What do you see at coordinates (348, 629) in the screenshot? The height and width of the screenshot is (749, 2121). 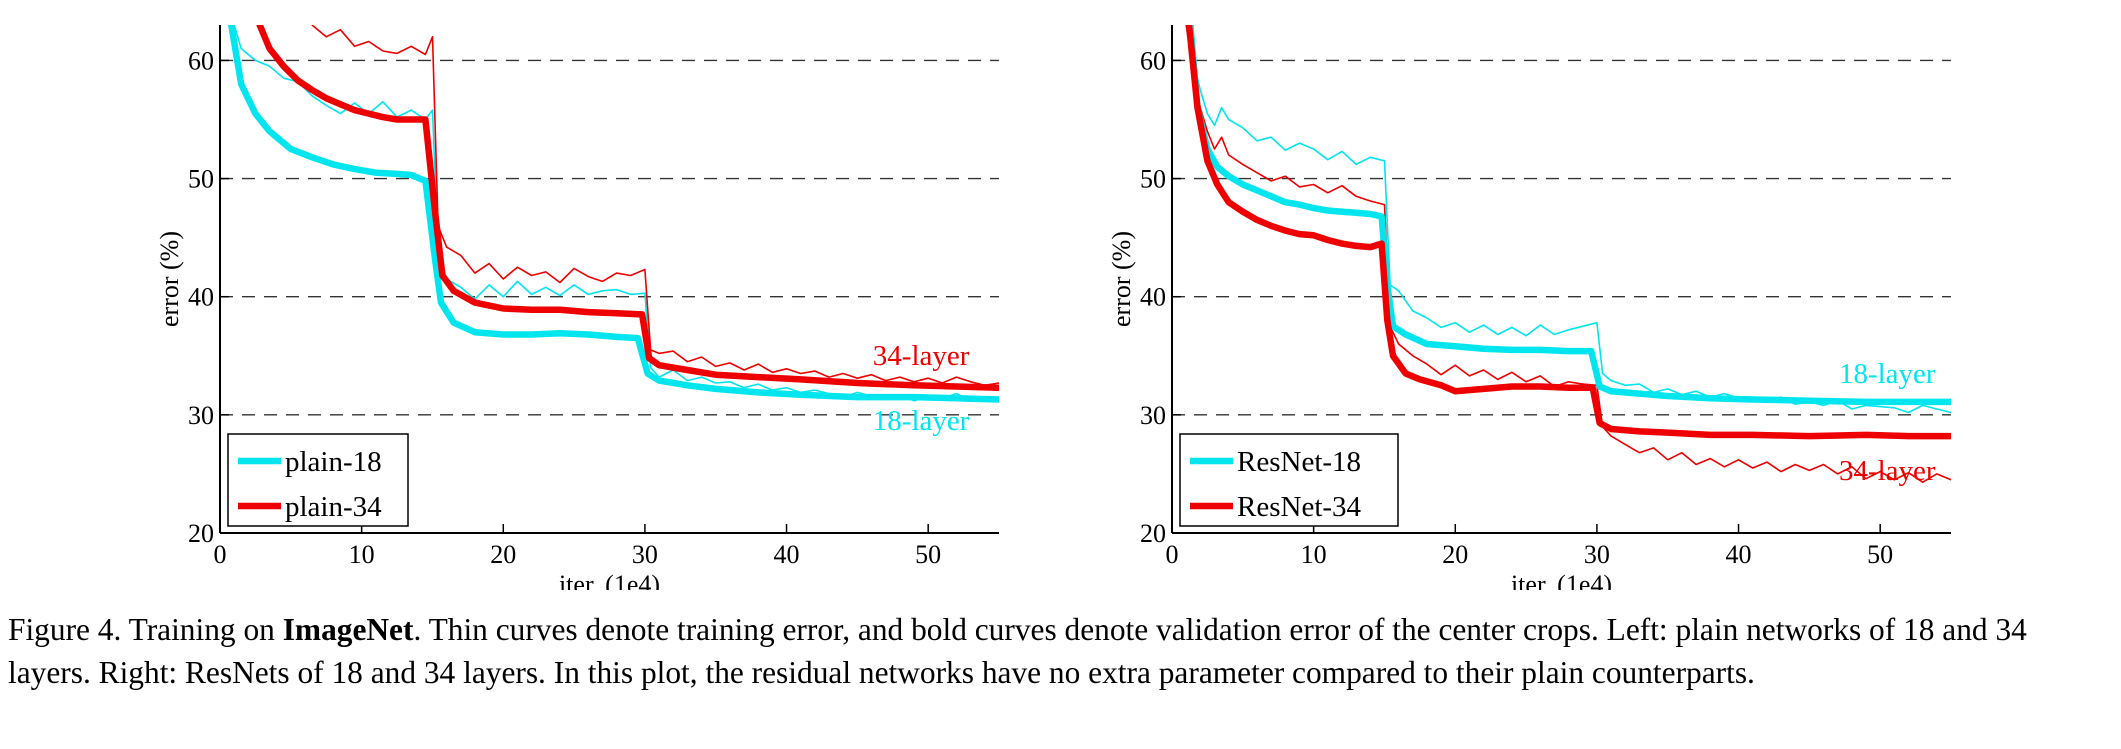 I see `caption-bold-dataset: ImageNet` at bounding box center [348, 629].